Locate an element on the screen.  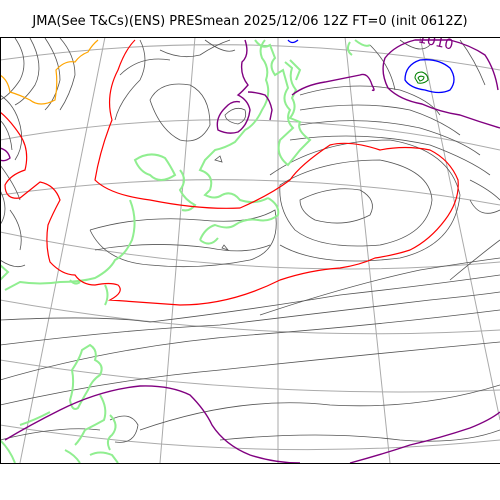
low-pressure-center is located at coordinates (421, 77).